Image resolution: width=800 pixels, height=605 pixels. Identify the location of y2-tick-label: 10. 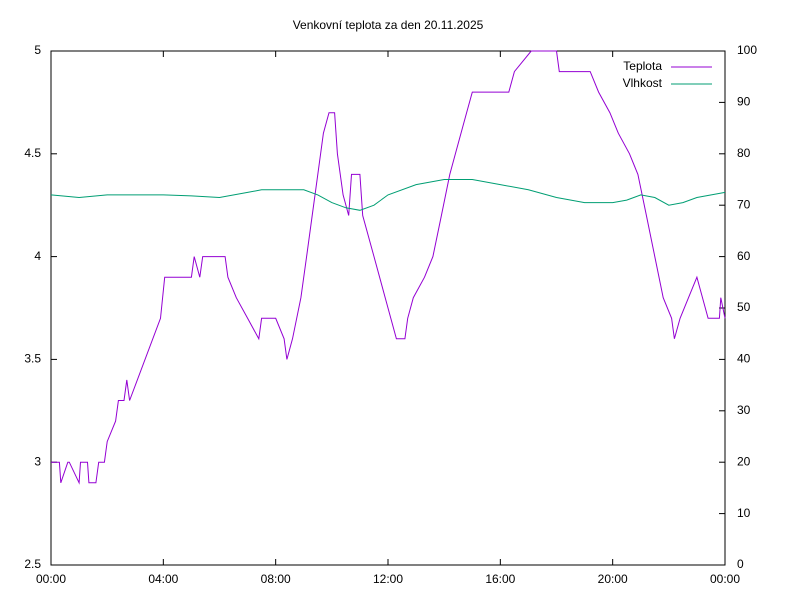
(744, 513).